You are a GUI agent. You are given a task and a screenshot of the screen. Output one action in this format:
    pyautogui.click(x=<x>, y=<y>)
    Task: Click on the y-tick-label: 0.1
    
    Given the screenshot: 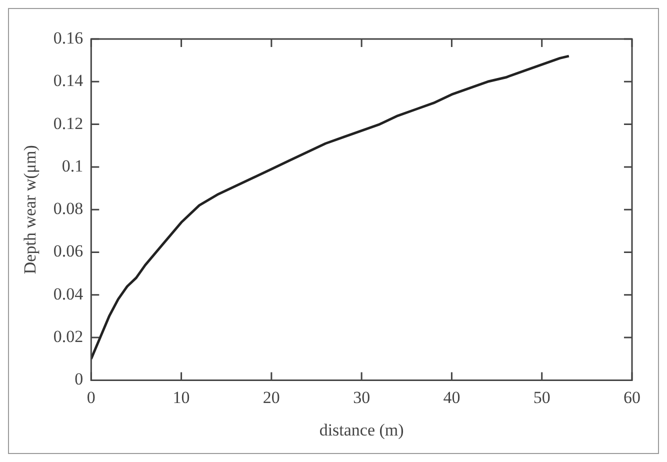 What is the action you would take?
    pyautogui.click(x=73, y=166)
    